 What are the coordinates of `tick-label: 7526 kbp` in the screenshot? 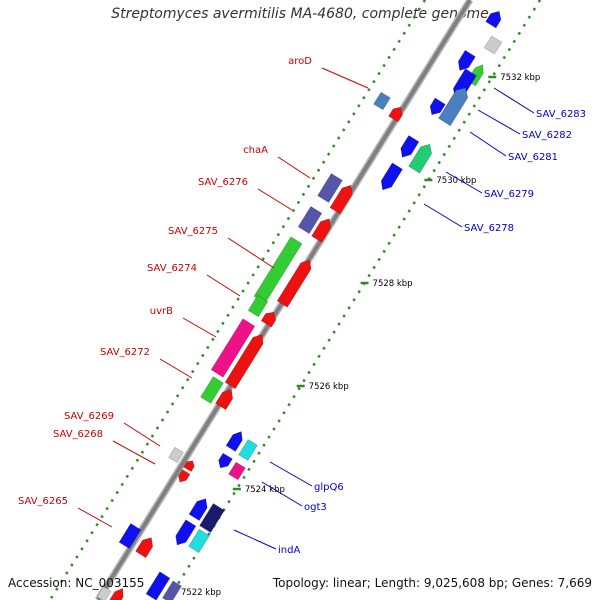 It's located at (329, 387).